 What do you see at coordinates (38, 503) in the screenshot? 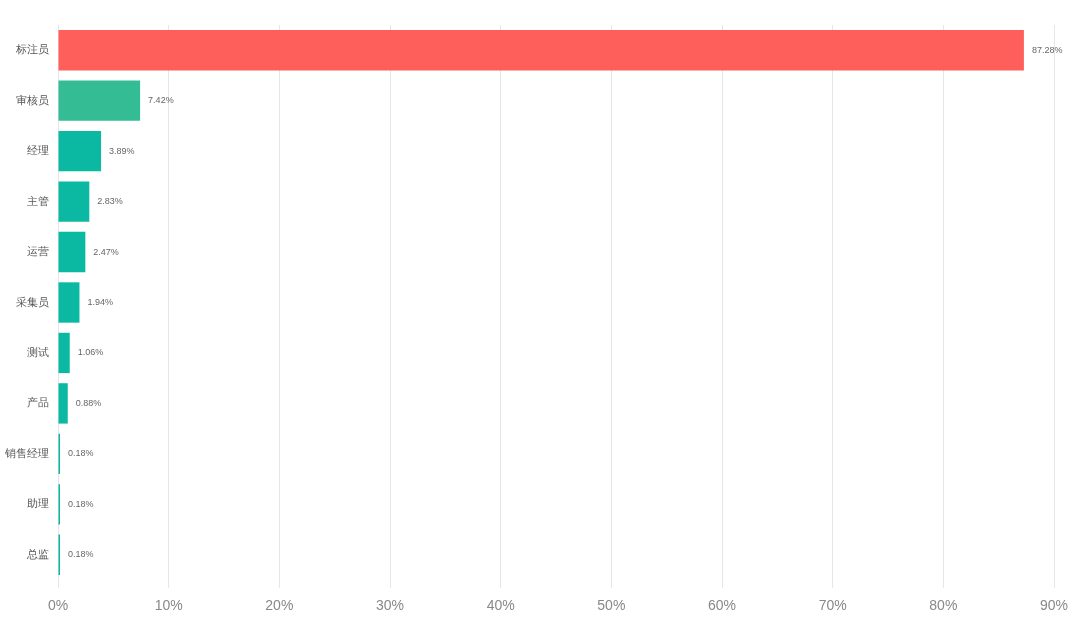
I see `y-tick-label: 助理` at bounding box center [38, 503].